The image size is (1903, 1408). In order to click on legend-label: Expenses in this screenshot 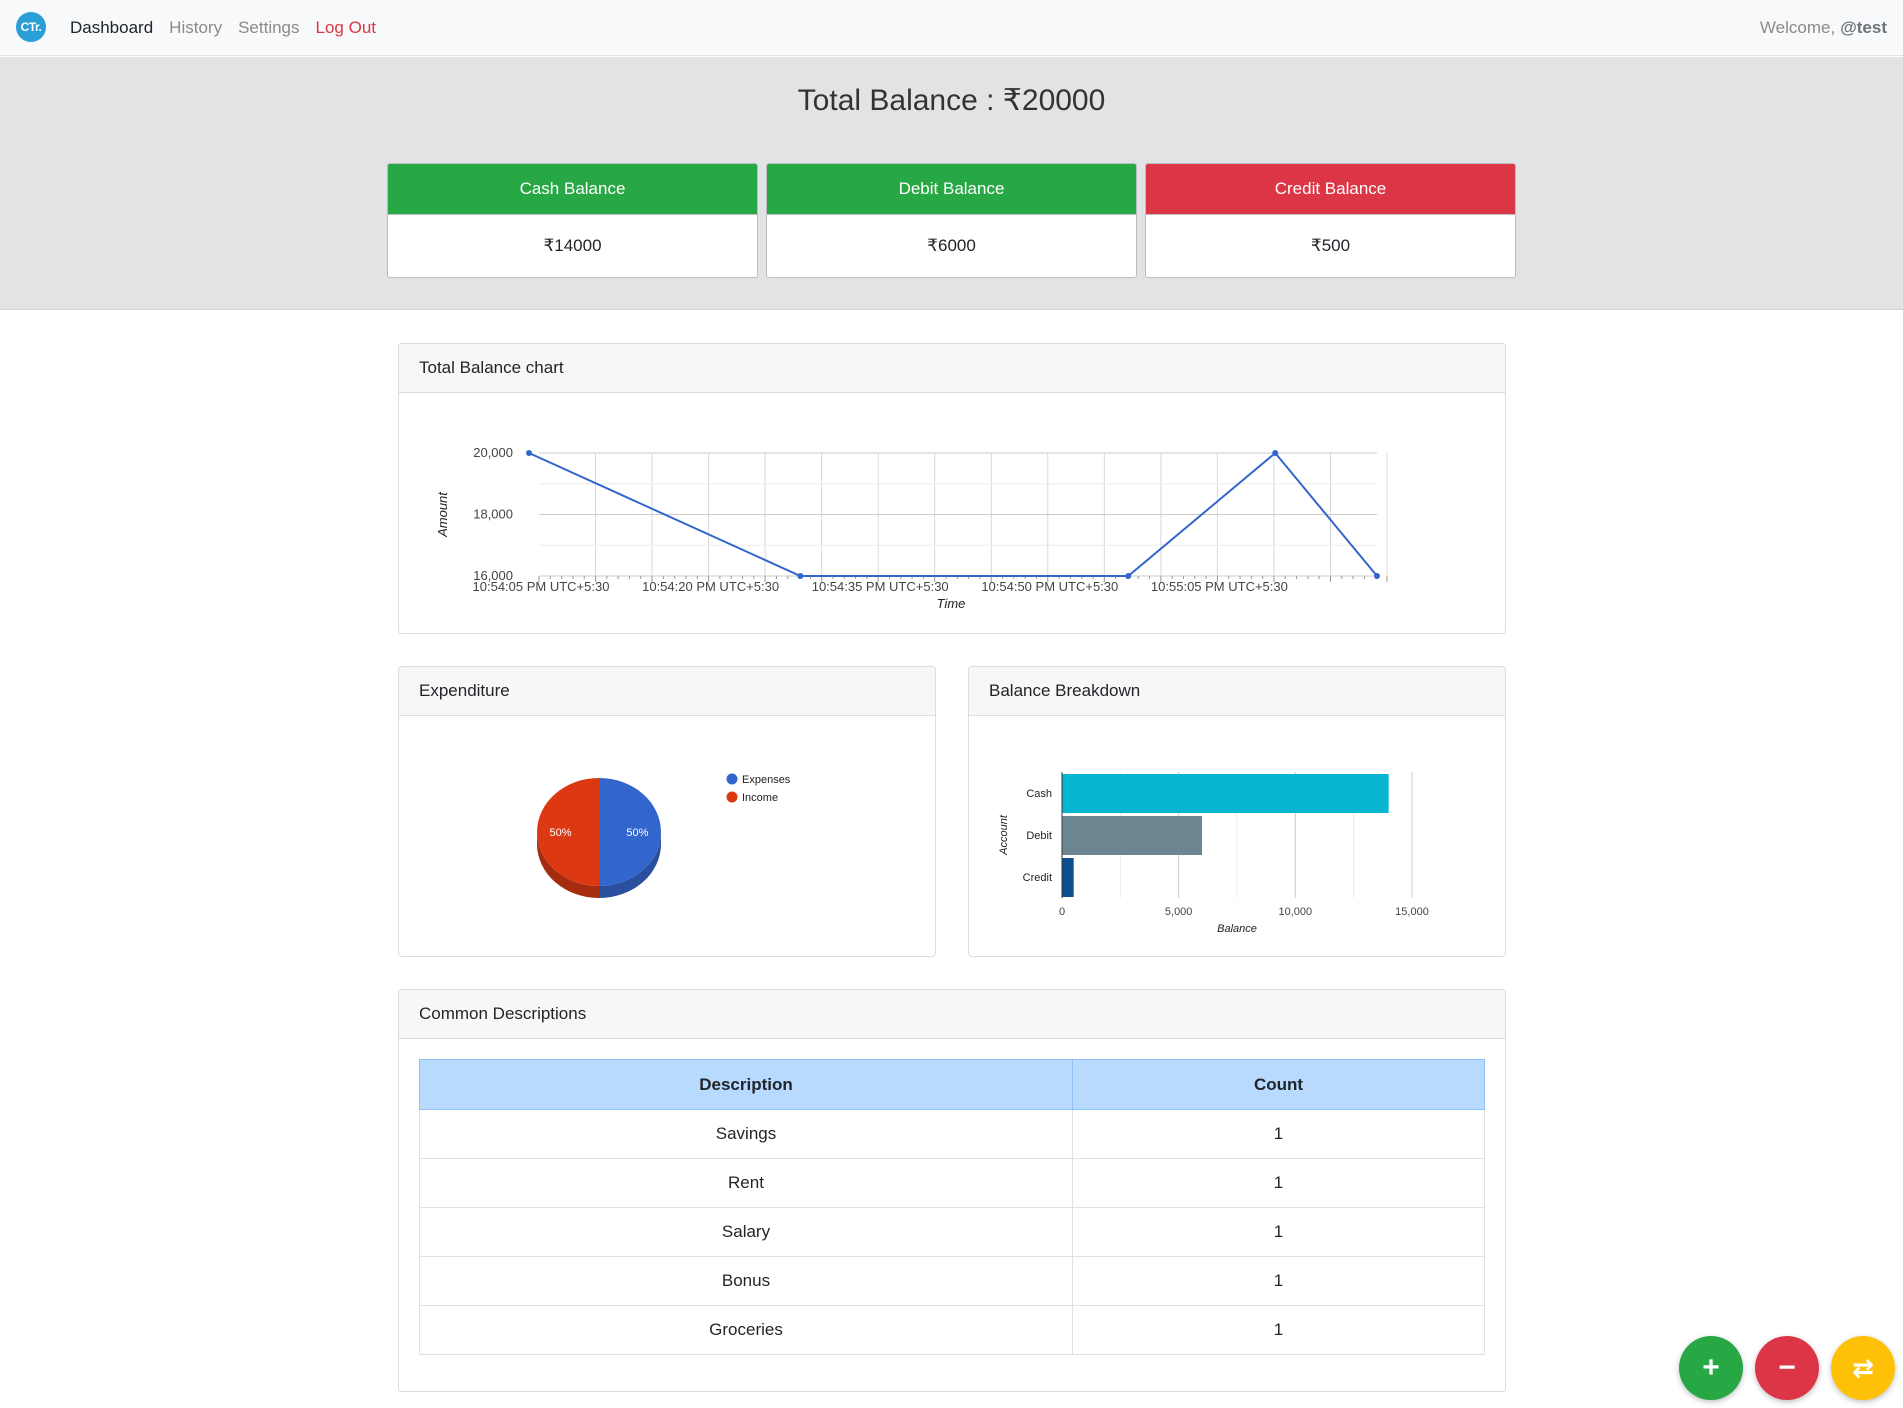, I will do `click(766, 780)`.